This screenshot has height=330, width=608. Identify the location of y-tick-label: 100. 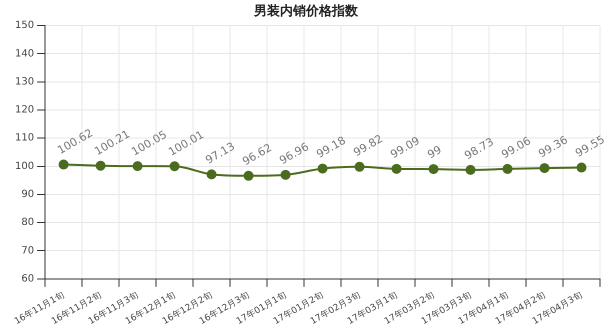
(24, 166).